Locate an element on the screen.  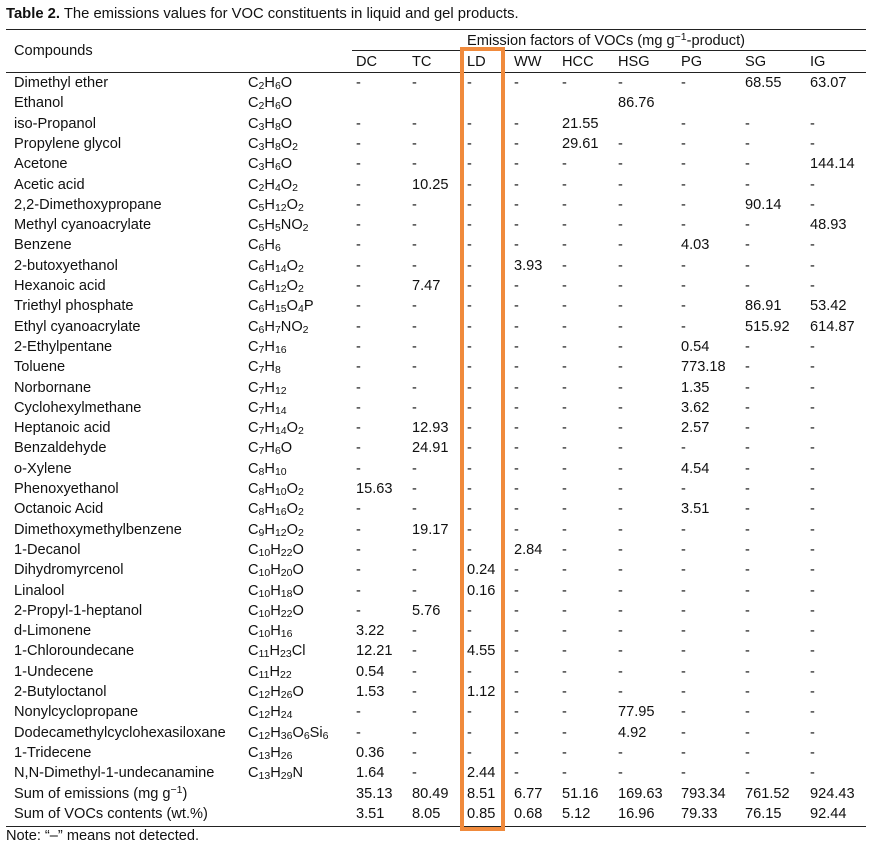
compound-name: 2,2-Dimethoxypropane is located at coordinates (88, 204).